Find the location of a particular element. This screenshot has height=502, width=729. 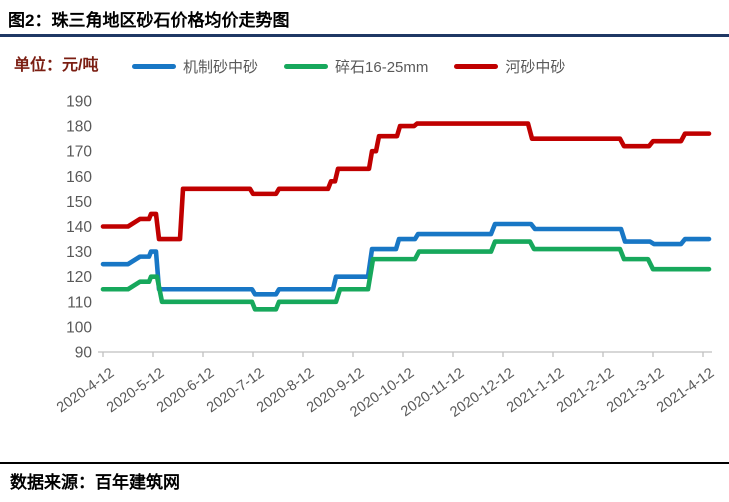

legend-item-river-sand: 河砂中砂 is located at coordinates (509, 66).